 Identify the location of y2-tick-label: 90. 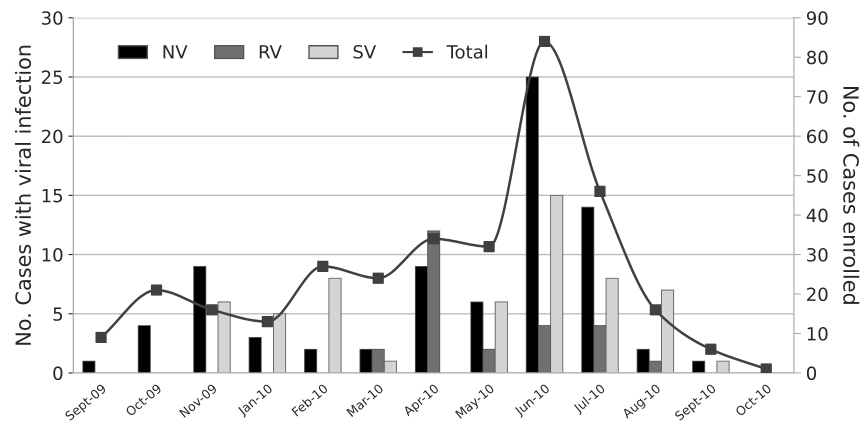
(817, 18).